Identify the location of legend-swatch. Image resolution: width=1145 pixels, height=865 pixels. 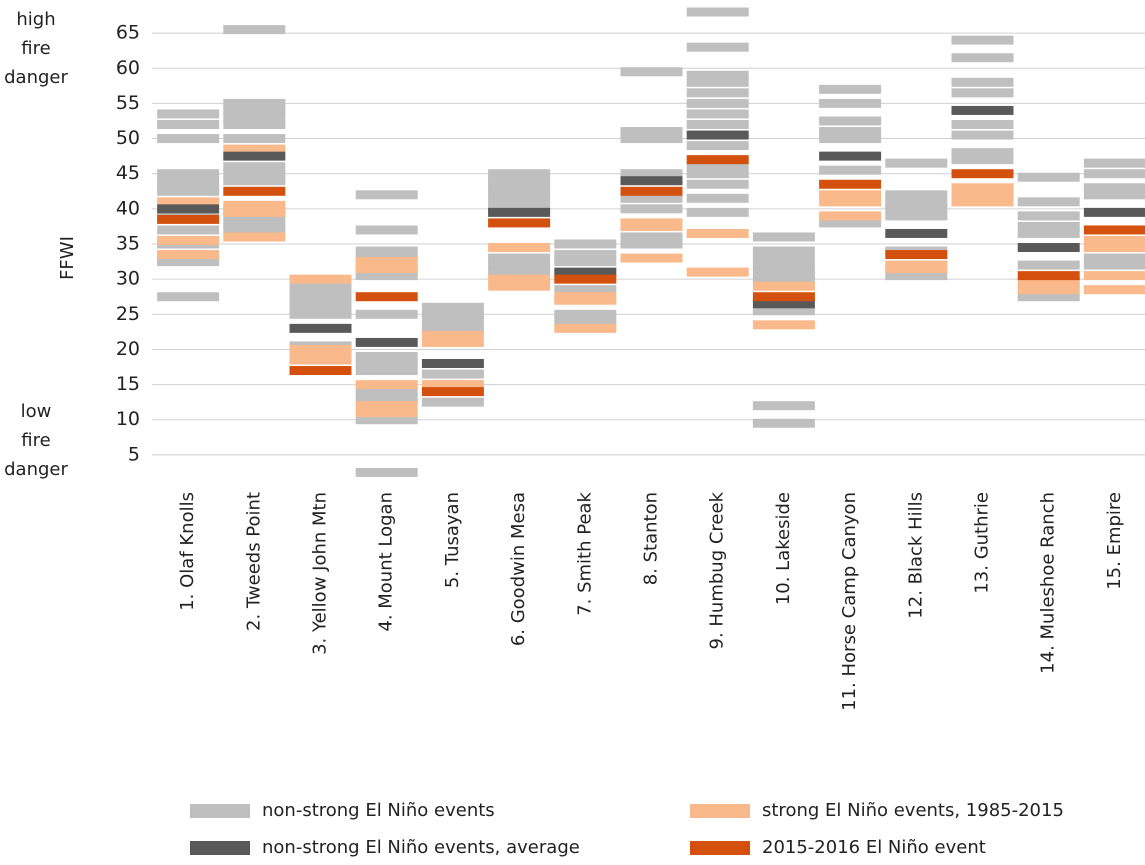
(220, 811).